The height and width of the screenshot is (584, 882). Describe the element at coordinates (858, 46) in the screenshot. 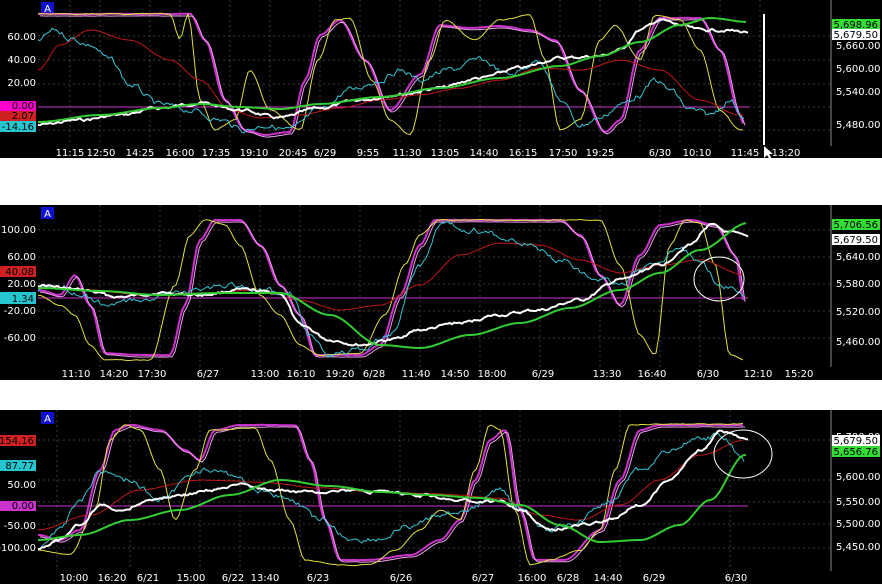

I see `right-tick-label: 5,660.00` at that location.